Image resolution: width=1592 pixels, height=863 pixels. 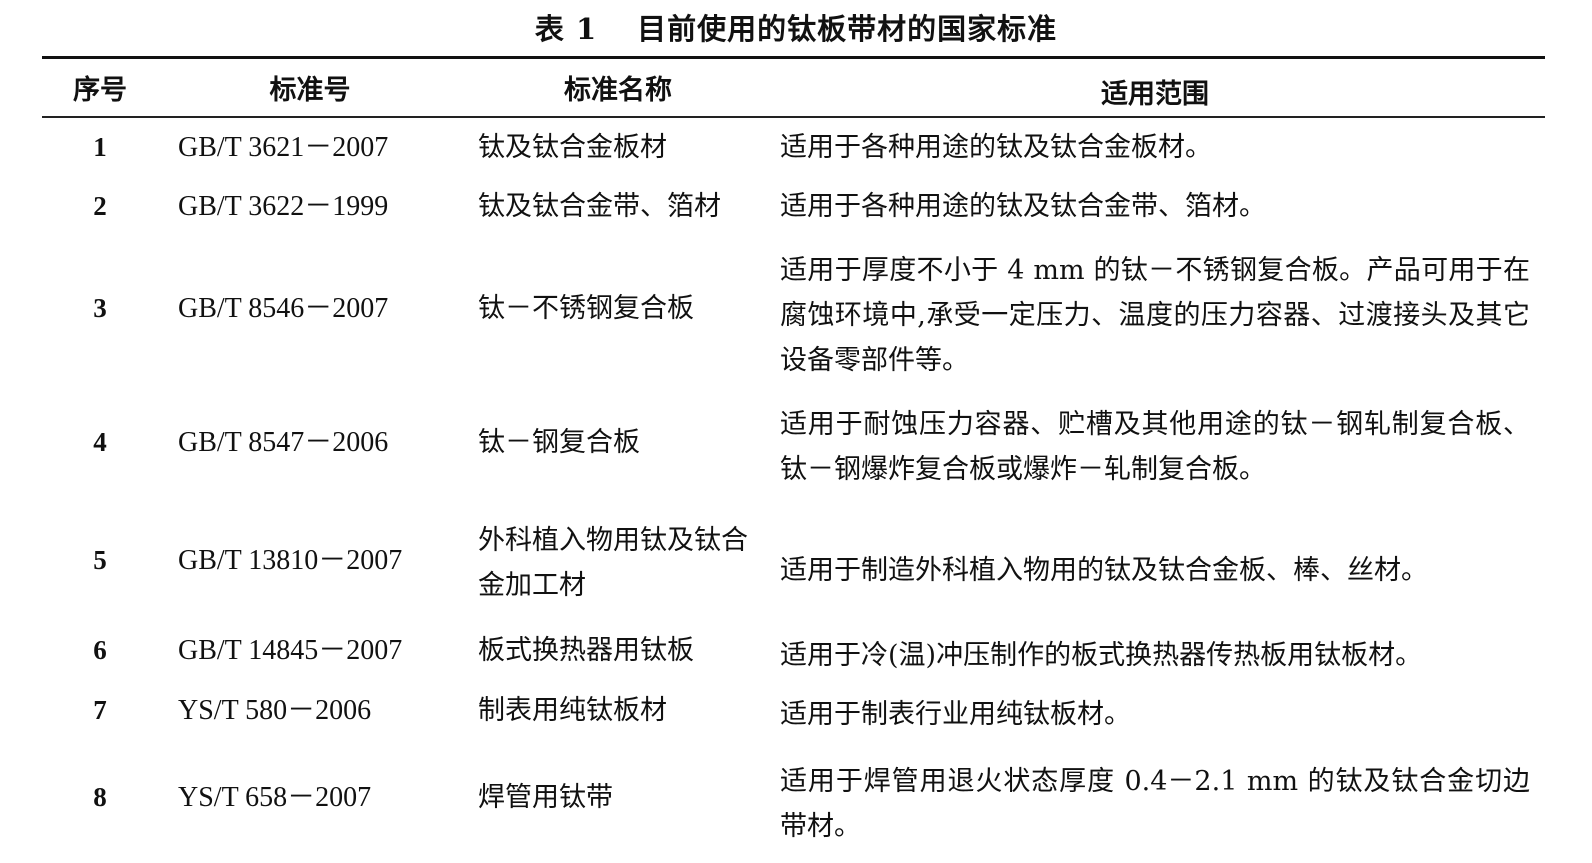 What do you see at coordinates (100, 205) in the screenshot?
I see `row-number: 2` at bounding box center [100, 205].